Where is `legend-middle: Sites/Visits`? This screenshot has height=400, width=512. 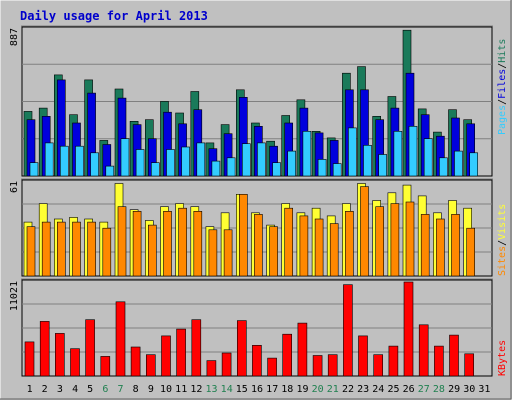 legend-middle: Sites/Visits is located at coordinates (502, 240).